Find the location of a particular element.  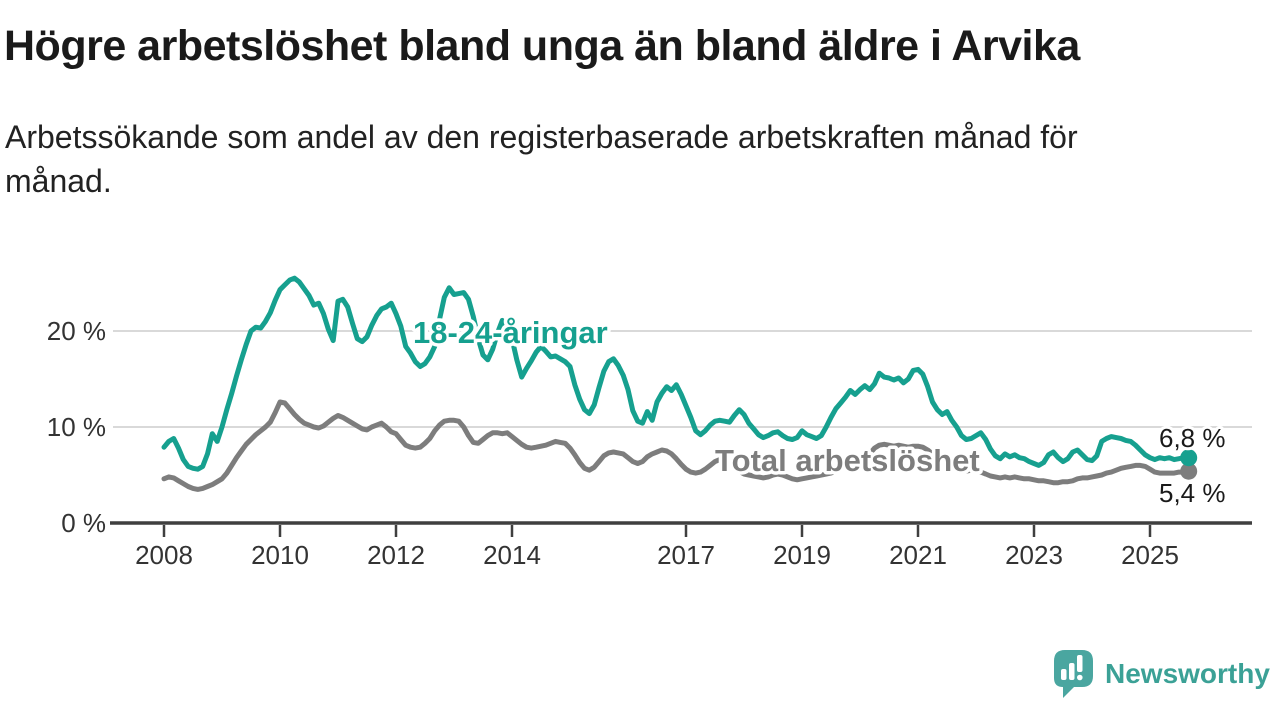

x-axis-label-2021: 2021 is located at coordinates (918, 555).